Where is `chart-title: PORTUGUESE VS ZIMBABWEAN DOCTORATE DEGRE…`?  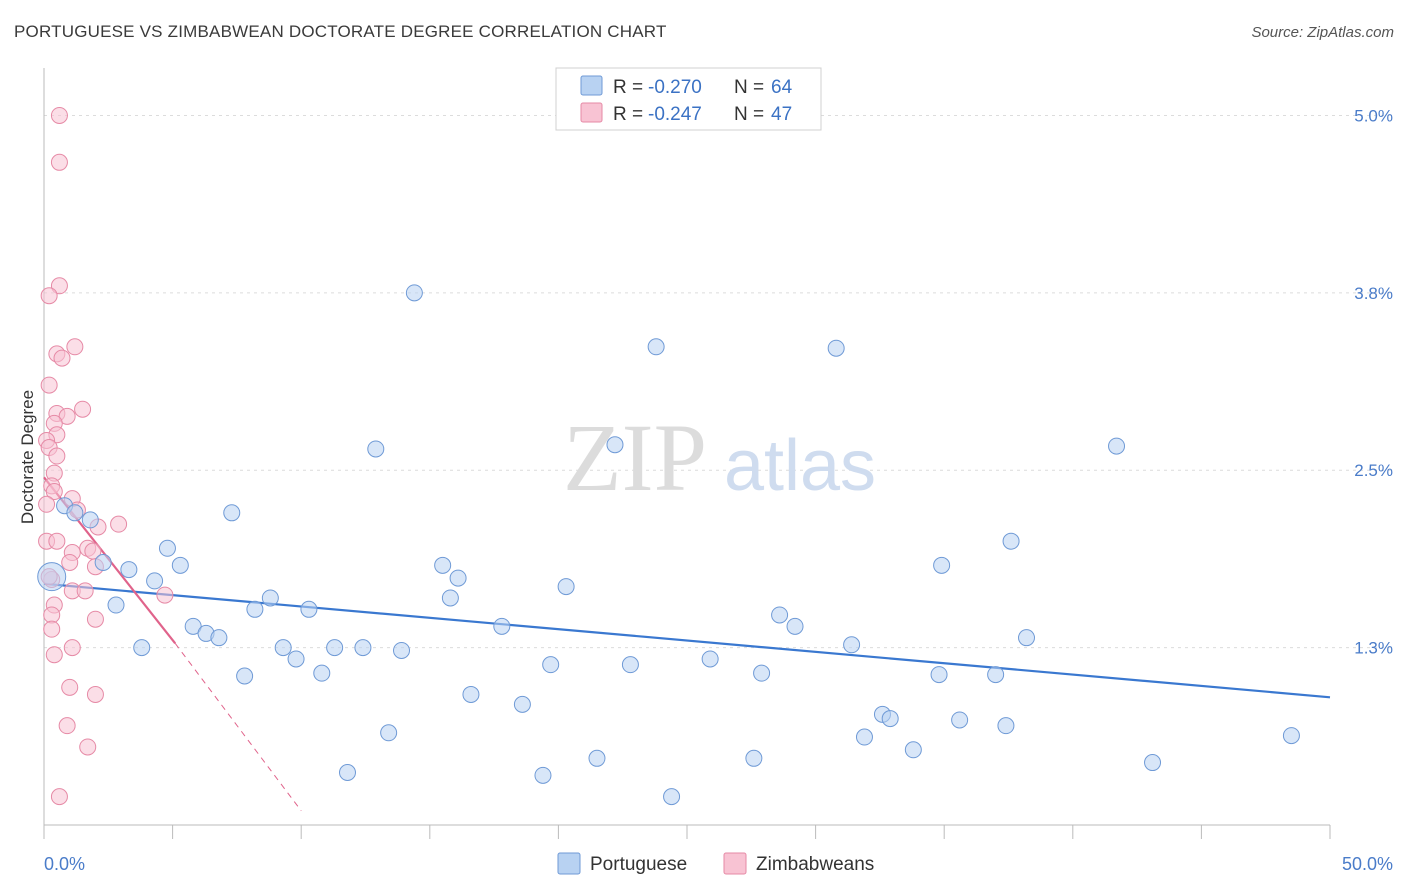 chart-title: PORTUGUESE VS ZIMBABWEAN DOCTORATE DEGRE… is located at coordinates (340, 31).